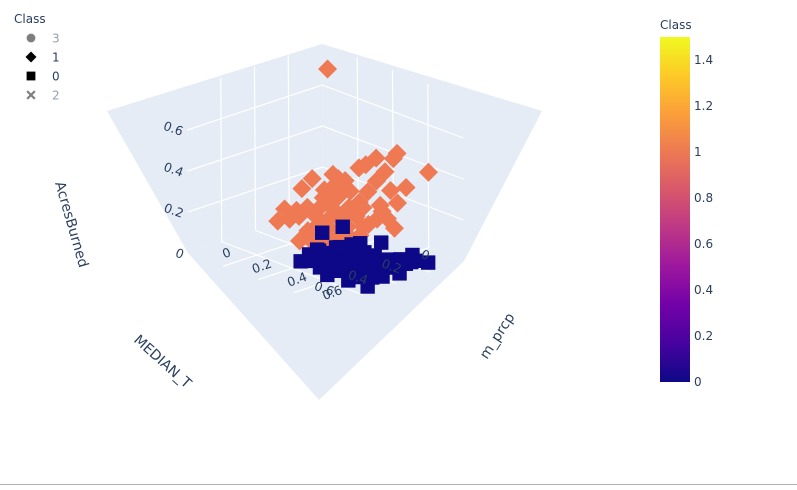 The height and width of the screenshot is (490, 797). I want to click on legend: Class 3 1 0 2, so click(37, 57).